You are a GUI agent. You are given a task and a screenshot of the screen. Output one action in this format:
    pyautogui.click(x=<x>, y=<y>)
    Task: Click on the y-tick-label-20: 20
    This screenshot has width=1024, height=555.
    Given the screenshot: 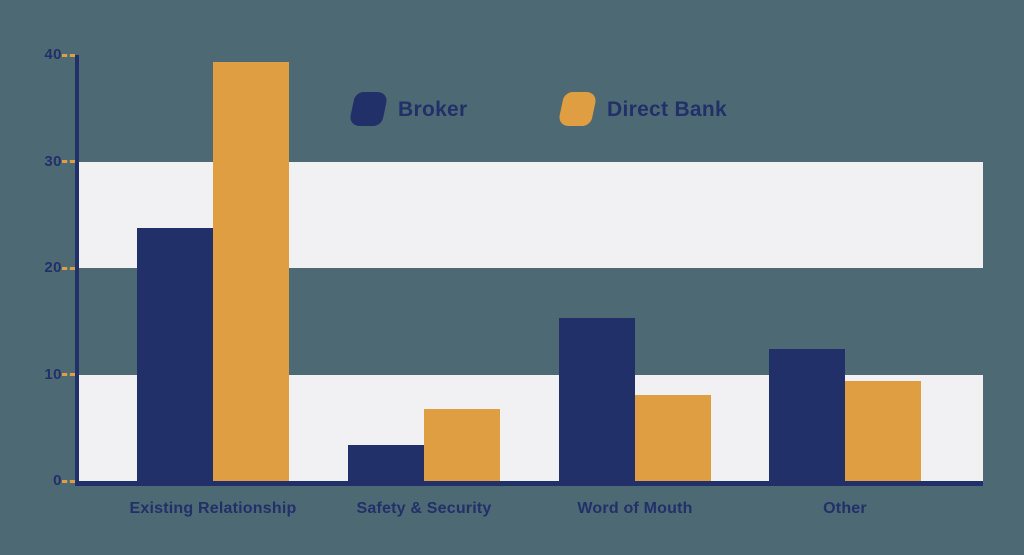 What is the action you would take?
    pyautogui.click(x=53, y=267)
    